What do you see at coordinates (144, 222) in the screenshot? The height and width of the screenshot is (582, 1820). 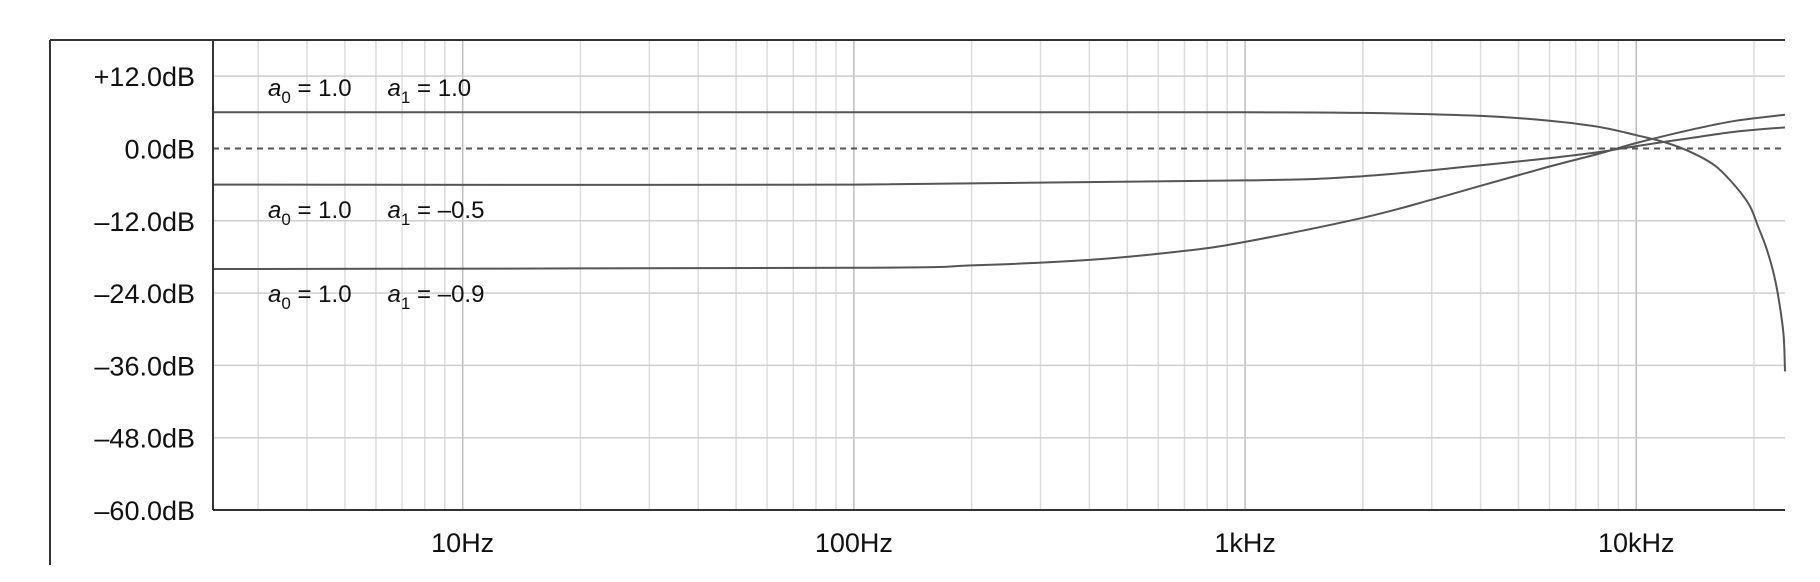 I see `y-tick-label: –12.0dB` at bounding box center [144, 222].